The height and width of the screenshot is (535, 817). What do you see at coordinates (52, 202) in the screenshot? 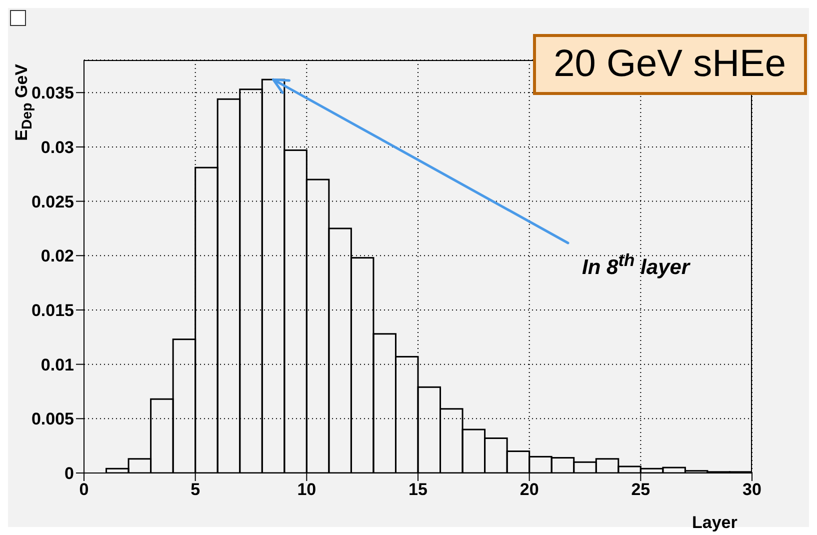
I see `y-tick-label: 0.025` at bounding box center [52, 202].